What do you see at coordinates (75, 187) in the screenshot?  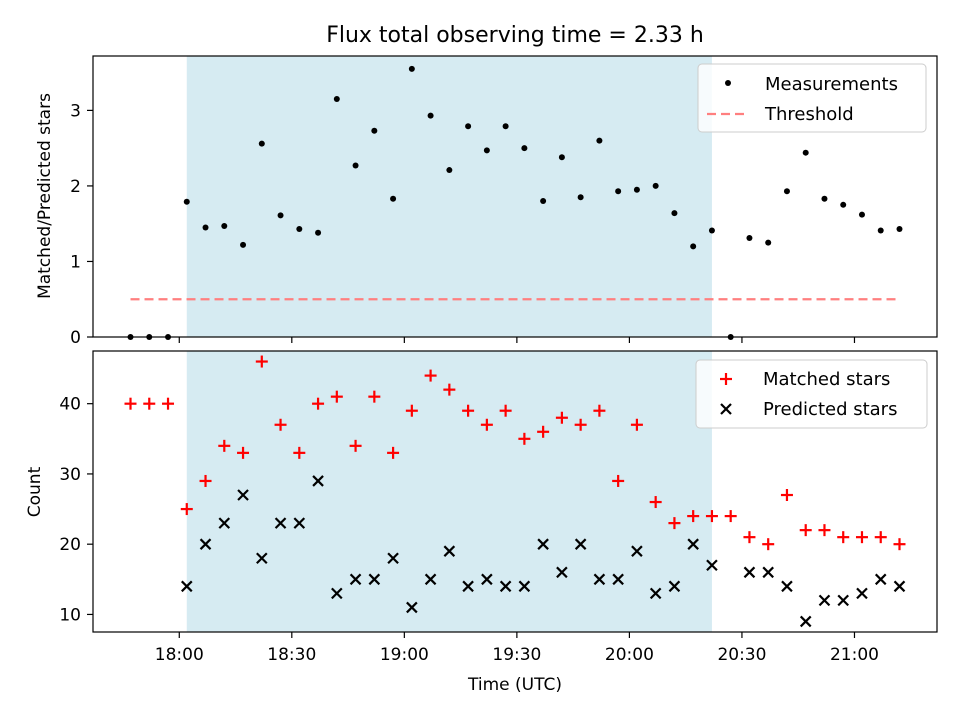 I see `top-y-tick-label: 2` at bounding box center [75, 187].